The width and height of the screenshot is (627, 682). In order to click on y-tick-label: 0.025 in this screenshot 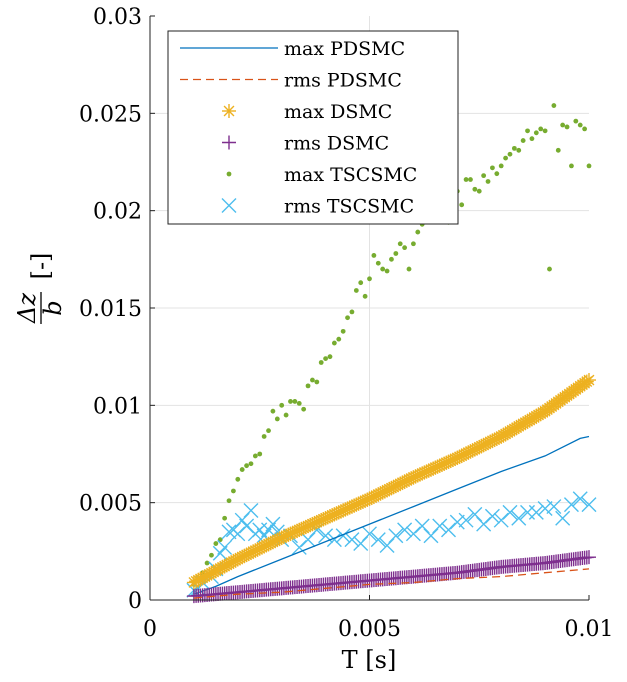, I will do `click(110, 114)`.